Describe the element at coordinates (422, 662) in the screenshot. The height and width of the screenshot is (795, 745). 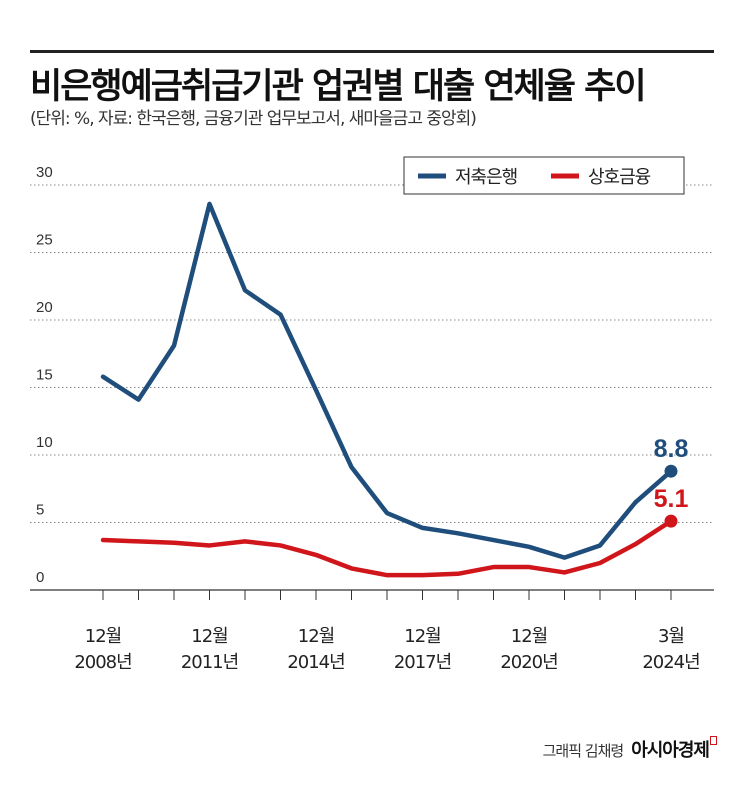
I see `x-tick-label-year: 2017년` at that location.